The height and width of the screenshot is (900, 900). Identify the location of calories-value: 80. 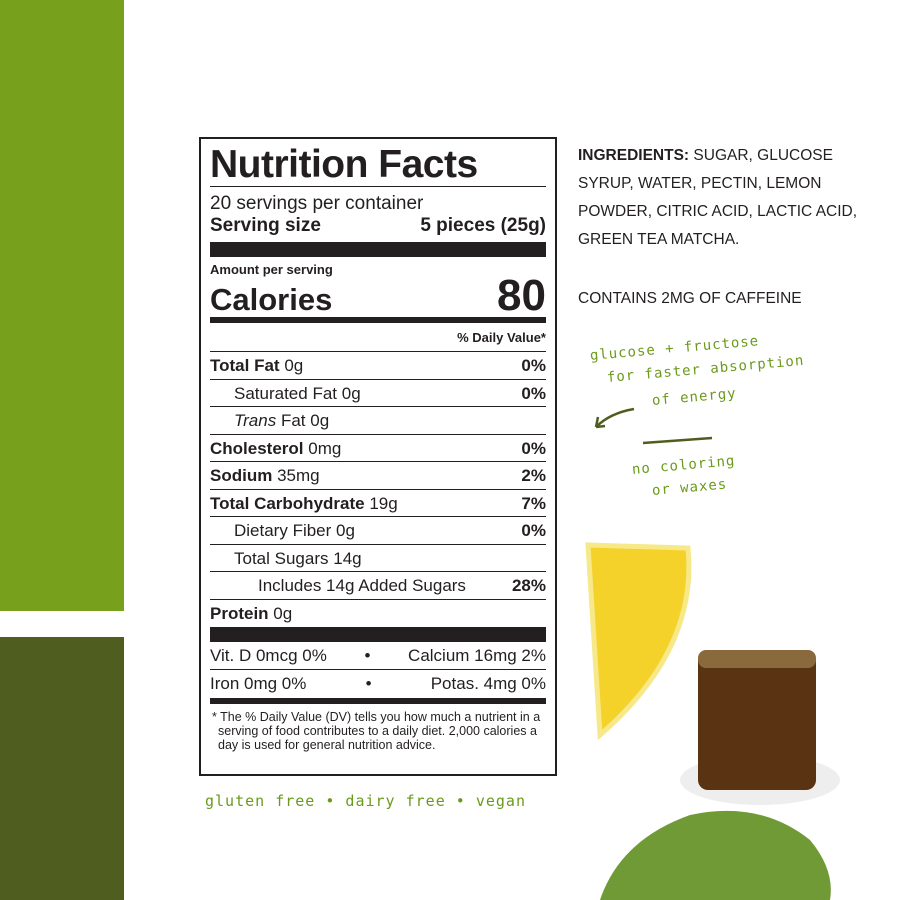
(521, 295).